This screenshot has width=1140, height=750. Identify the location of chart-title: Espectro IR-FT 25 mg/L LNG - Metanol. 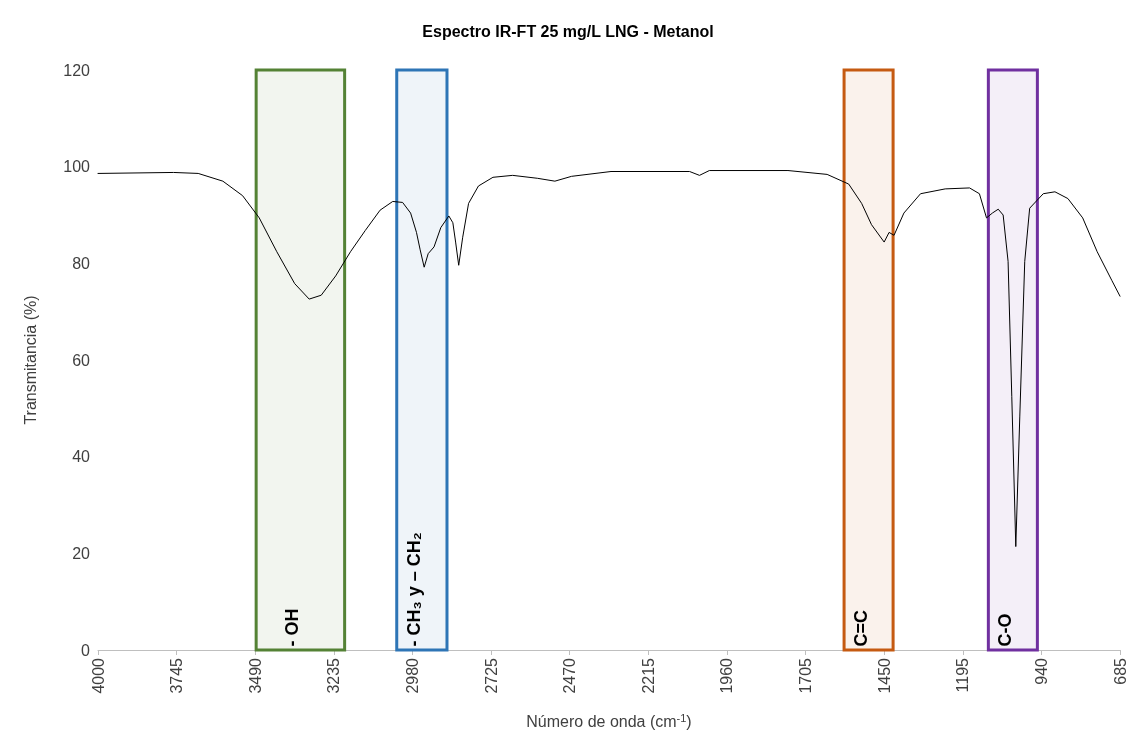
(568, 31).